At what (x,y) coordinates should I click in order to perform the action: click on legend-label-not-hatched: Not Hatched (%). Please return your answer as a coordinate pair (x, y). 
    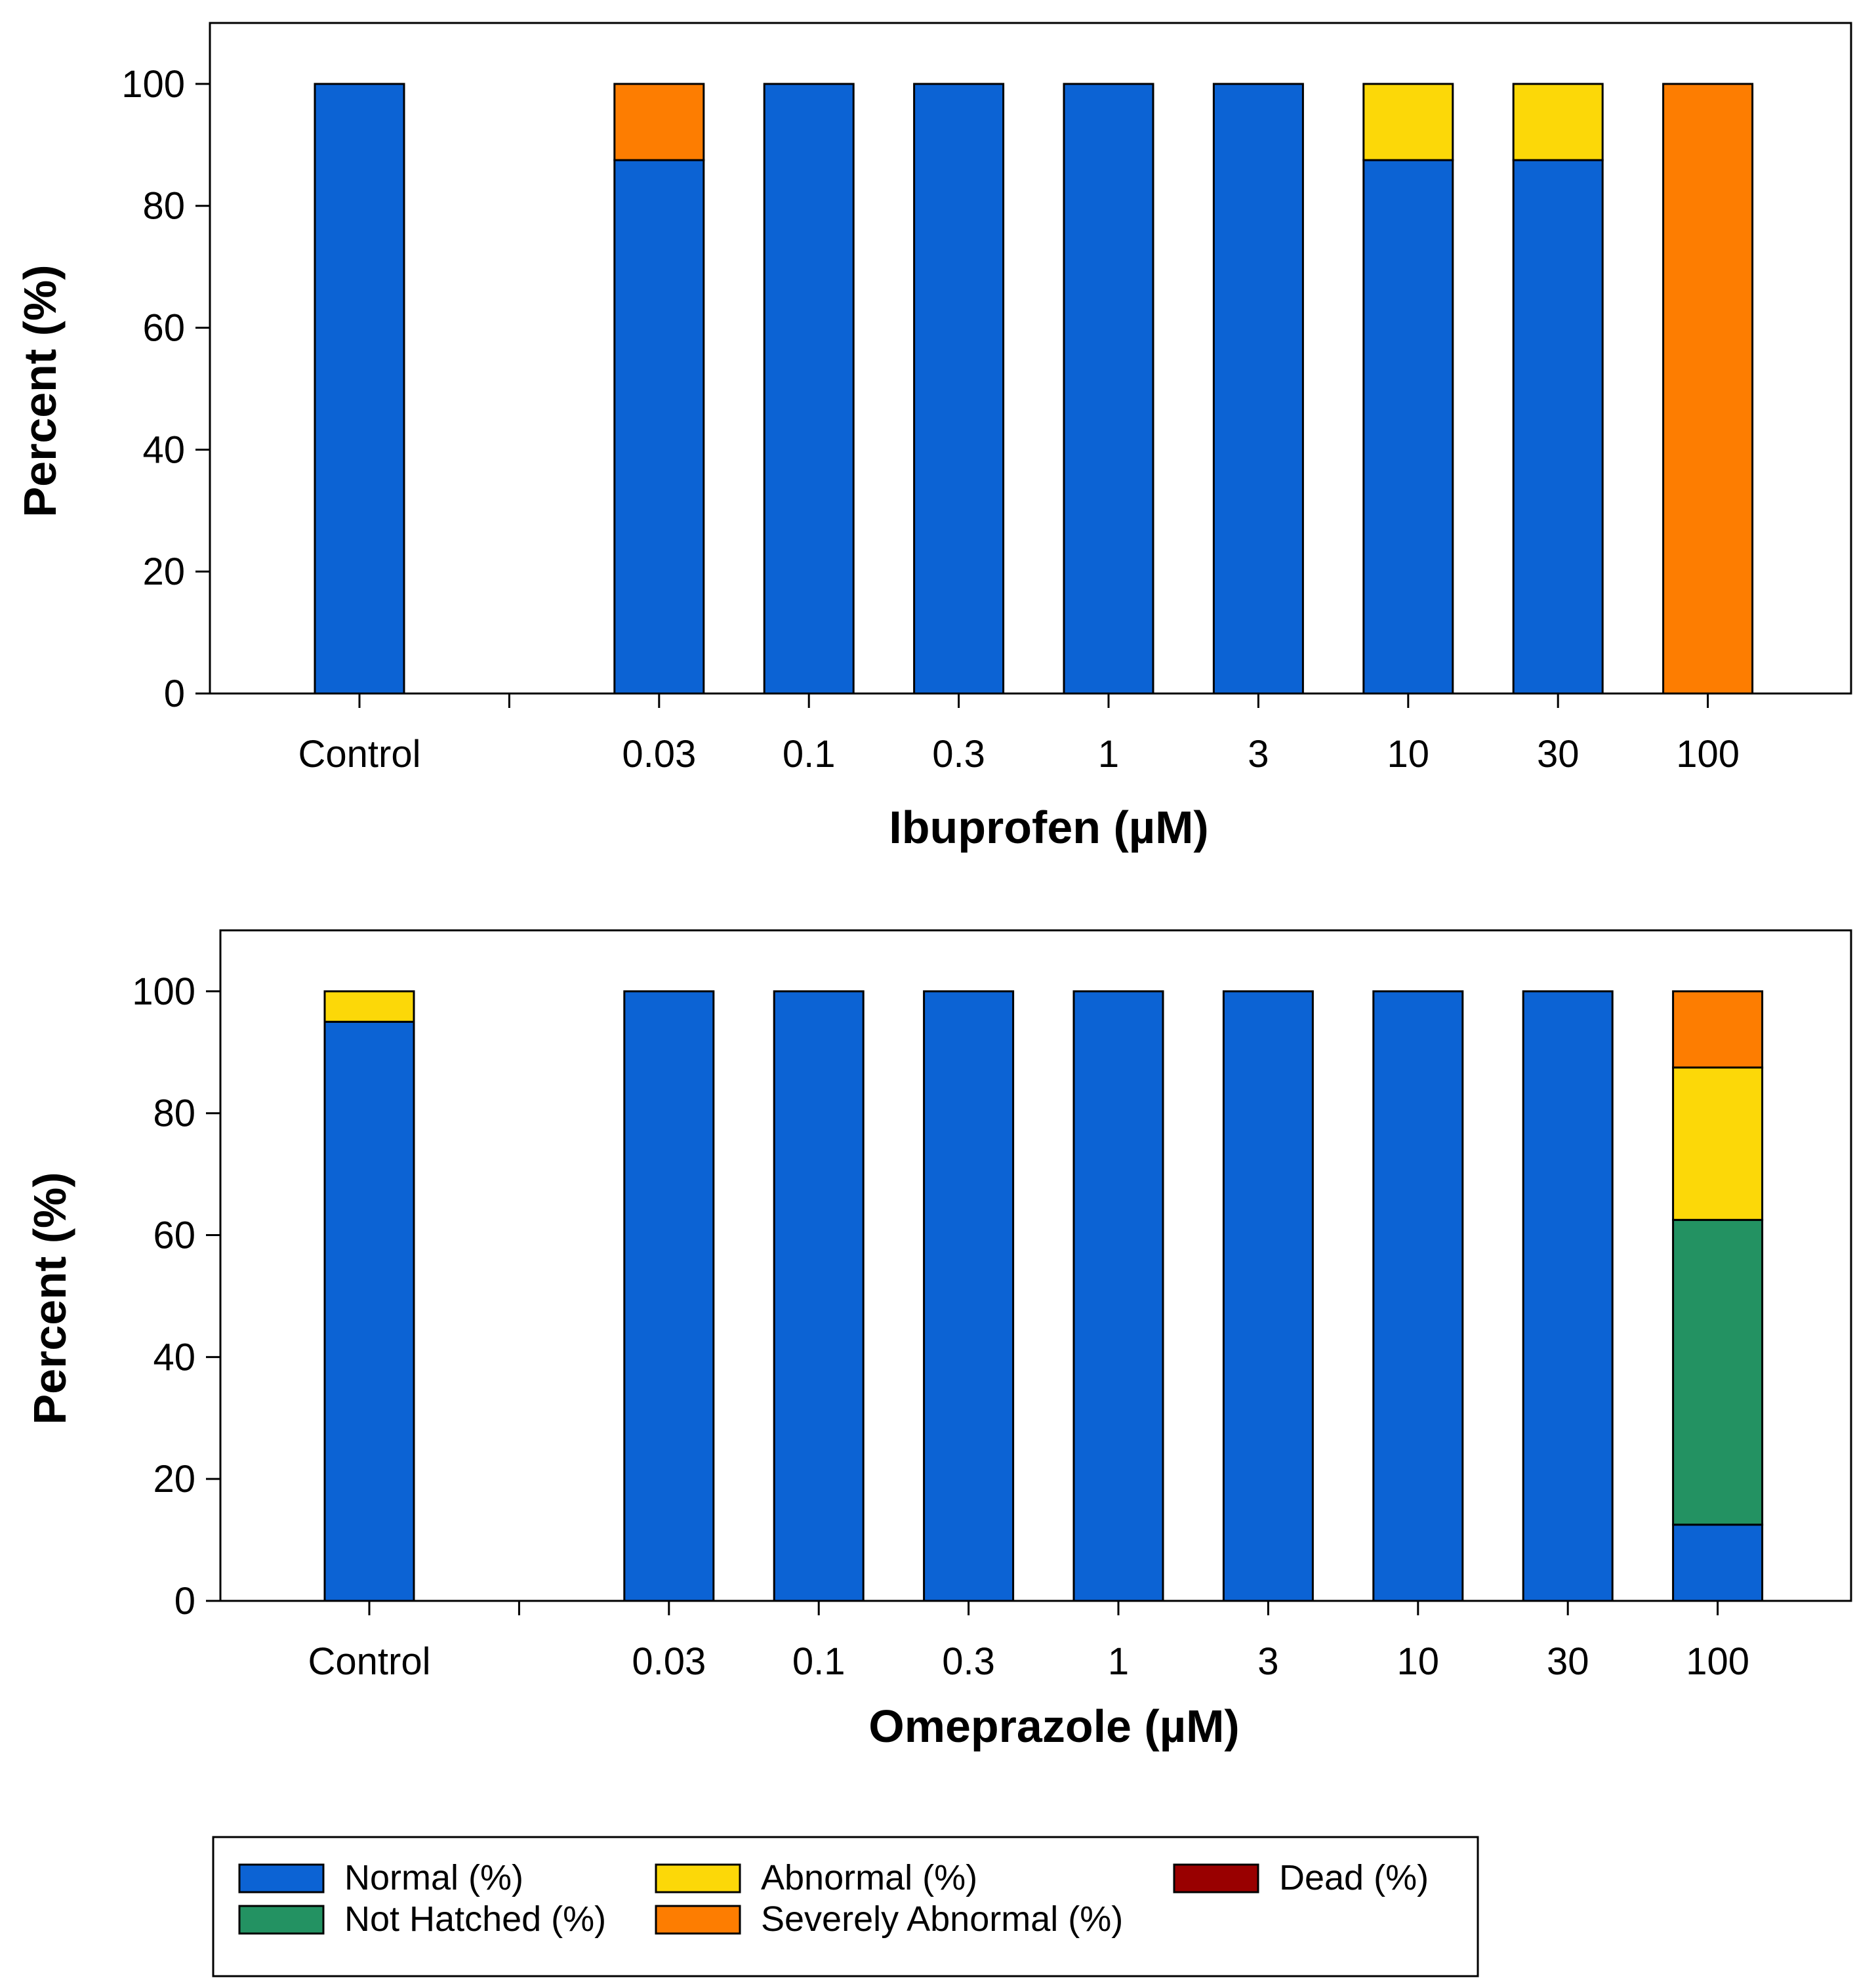
    Looking at the image, I should click on (475, 1919).